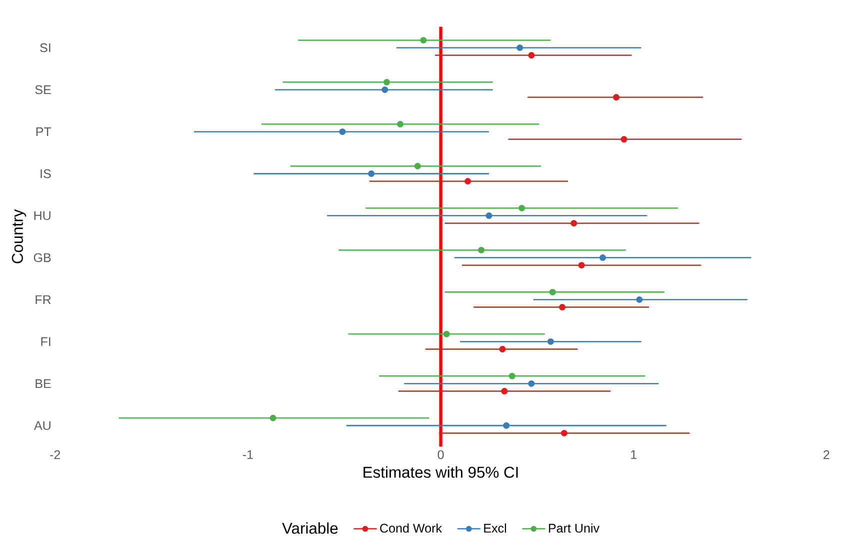  Describe the element at coordinates (43, 89) in the screenshot. I see `y-tick-label: SE` at that location.